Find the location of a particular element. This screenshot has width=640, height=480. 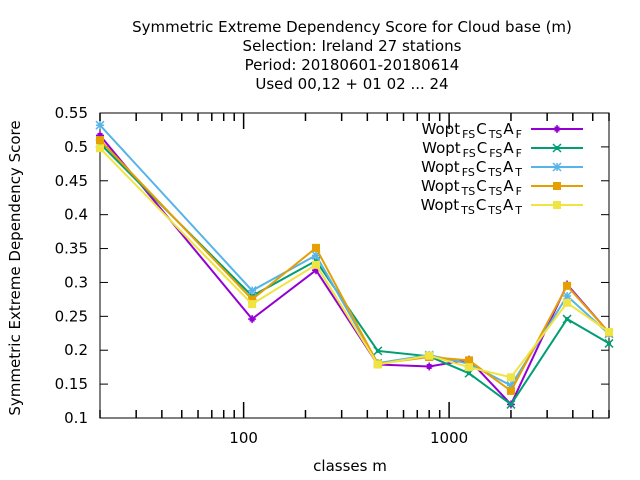

legend-item: Wopt FSC TSA T is located at coordinates (502, 168).